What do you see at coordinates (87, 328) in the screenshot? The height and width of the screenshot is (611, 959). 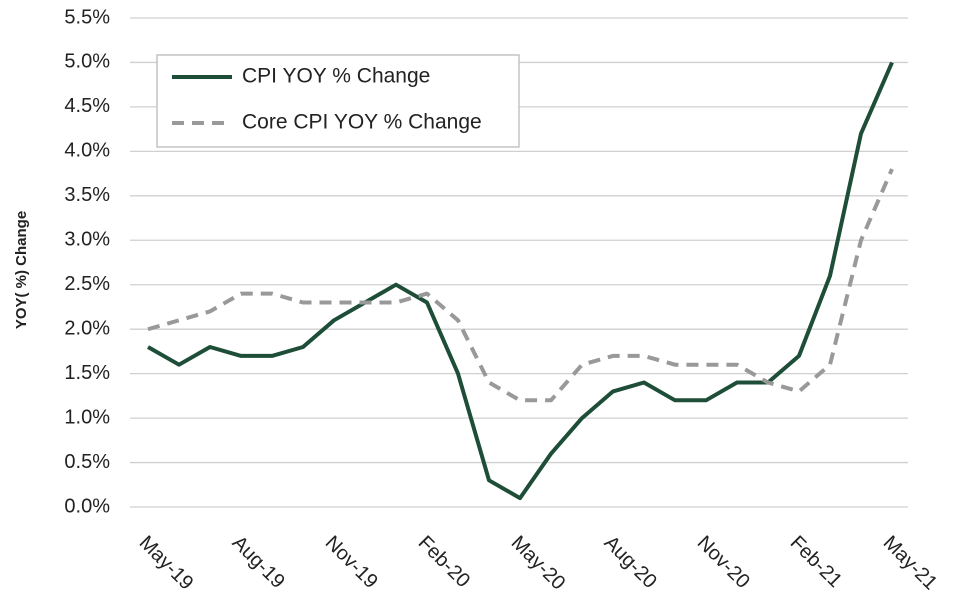 I see `y-tick-label: 2.0%` at bounding box center [87, 328].